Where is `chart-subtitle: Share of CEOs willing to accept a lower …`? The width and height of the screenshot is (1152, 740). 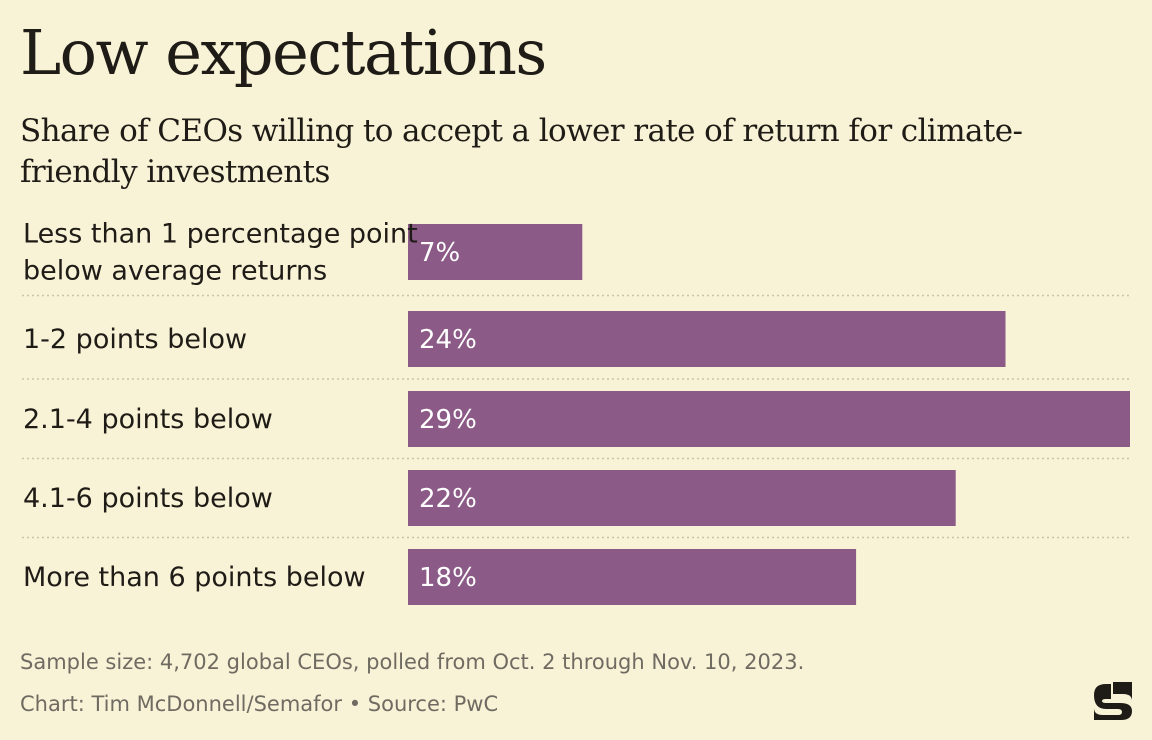 chart-subtitle: Share of CEOs willing to accept a lower … is located at coordinates (521, 151).